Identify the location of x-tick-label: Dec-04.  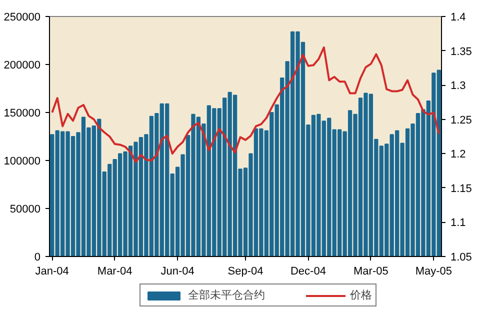
(308, 272).